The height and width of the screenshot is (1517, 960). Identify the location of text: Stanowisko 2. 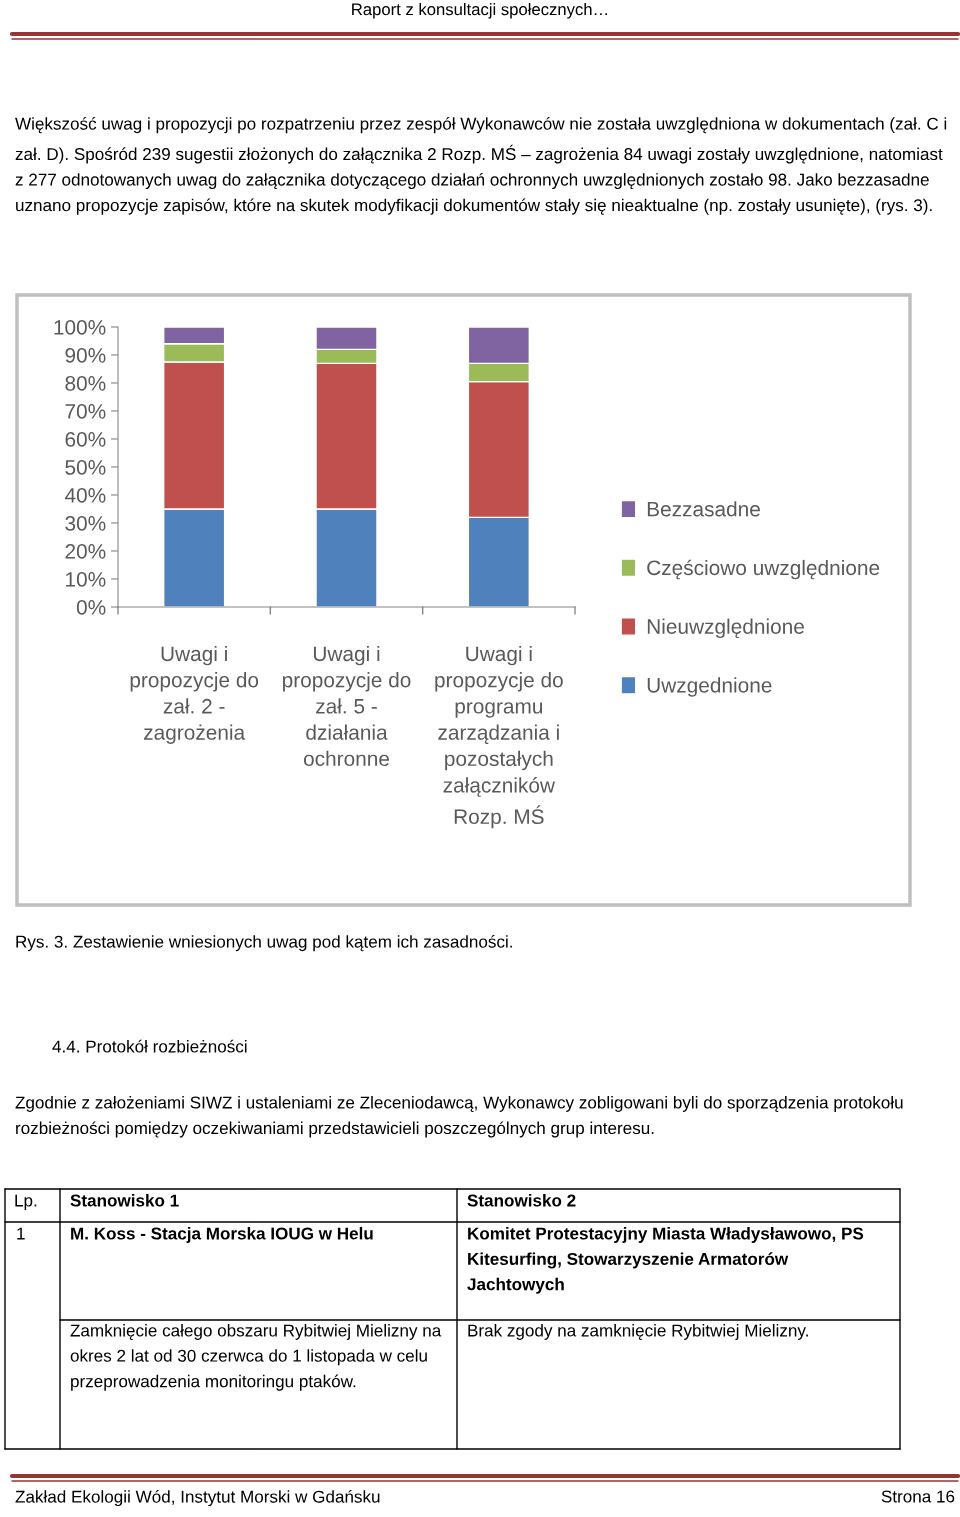
(521, 1200).